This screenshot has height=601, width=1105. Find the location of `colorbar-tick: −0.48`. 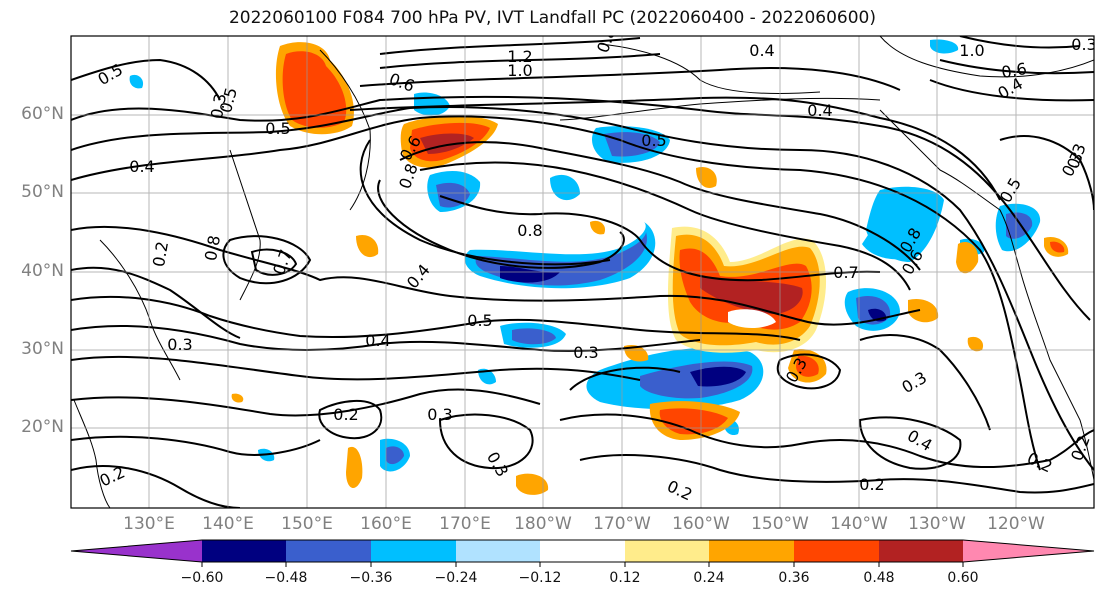

colorbar-tick: −0.48 is located at coordinates (286, 578).